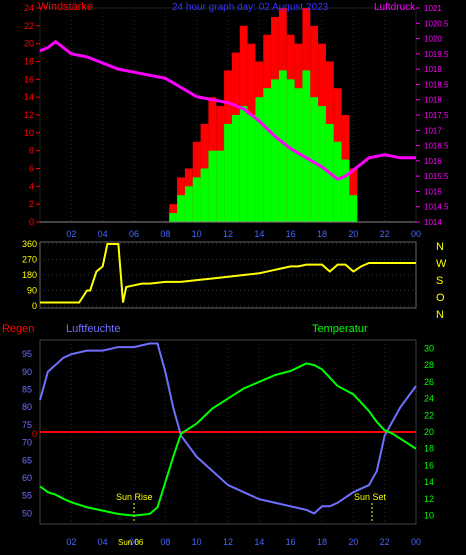 The height and width of the screenshot is (555, 466). Describe the element at coordinates (429, 415) in the screenshot. I see `temperature-tick-label: 22` at that location.